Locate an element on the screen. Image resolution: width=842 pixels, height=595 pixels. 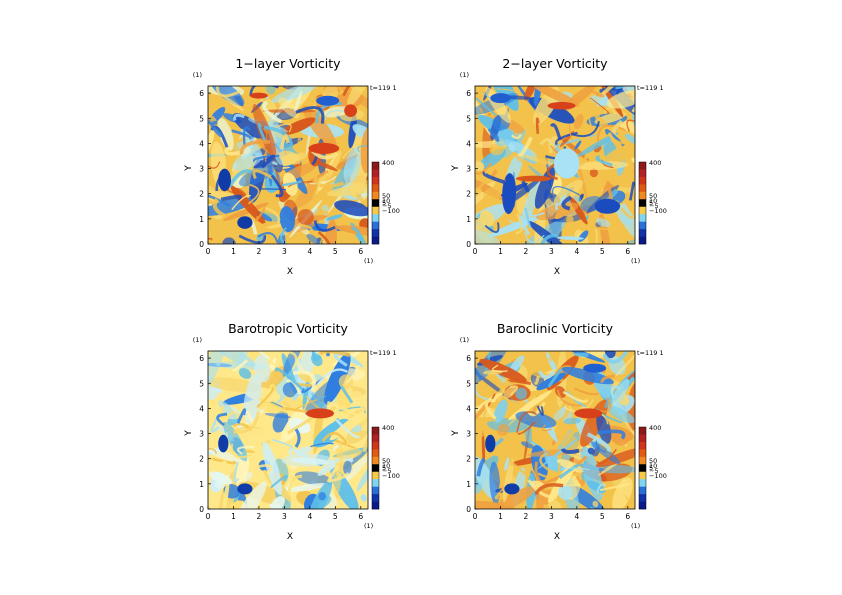
time-label: t=119 1 is located at coordinates (650, 353).